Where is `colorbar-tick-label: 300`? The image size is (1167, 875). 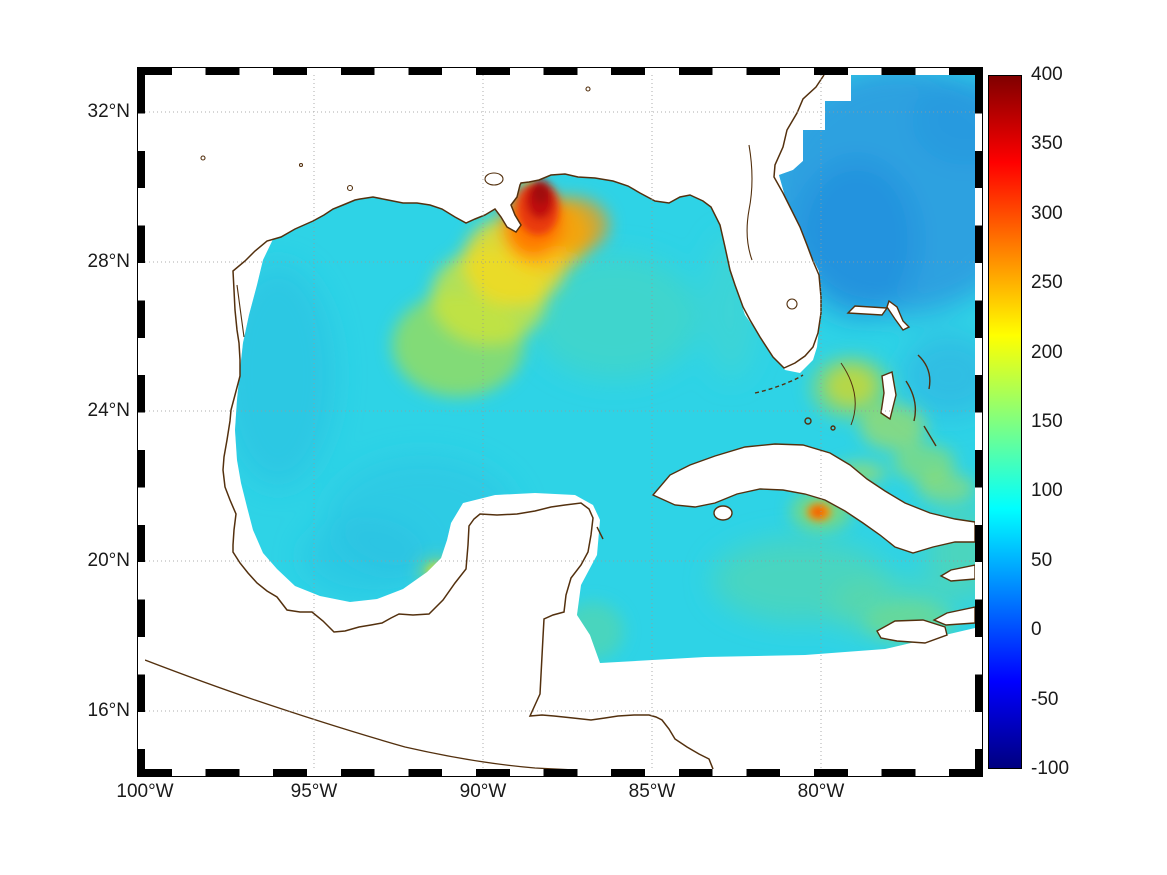
colorbar-tick-label: 300 is located at coordinates (1047, 213).